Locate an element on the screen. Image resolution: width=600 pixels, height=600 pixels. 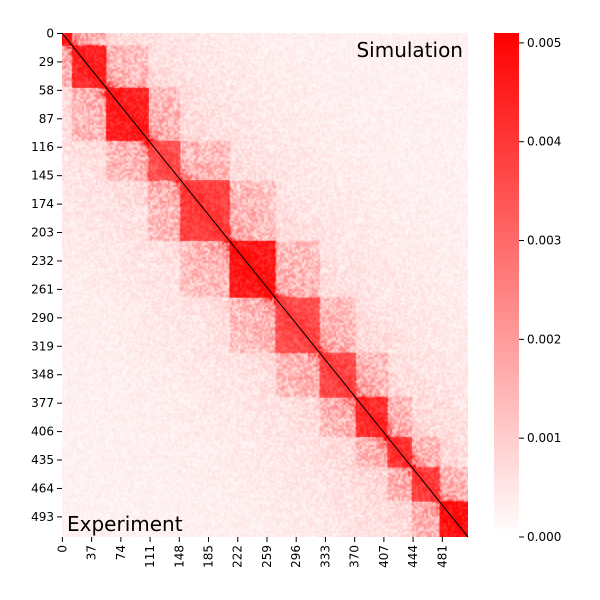
x-tick-label: 296 is located at coordinates (296, 556).